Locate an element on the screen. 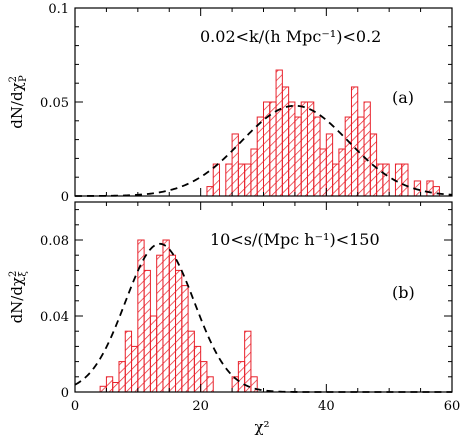  histogram-b is located at coordinates (178, 316).